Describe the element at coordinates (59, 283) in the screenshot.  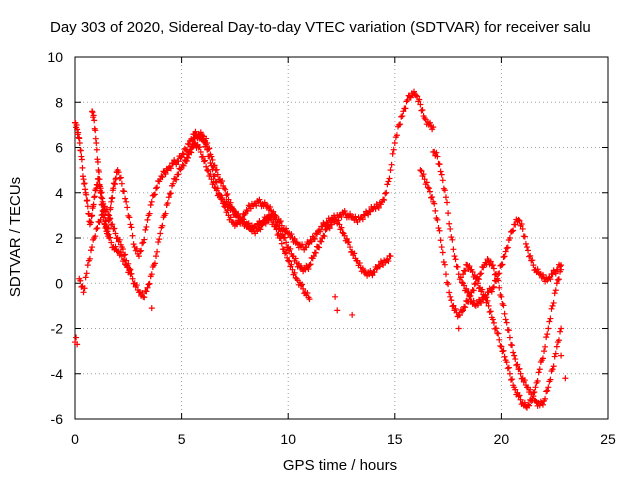
I see `y-tick-label: 0` at that location.